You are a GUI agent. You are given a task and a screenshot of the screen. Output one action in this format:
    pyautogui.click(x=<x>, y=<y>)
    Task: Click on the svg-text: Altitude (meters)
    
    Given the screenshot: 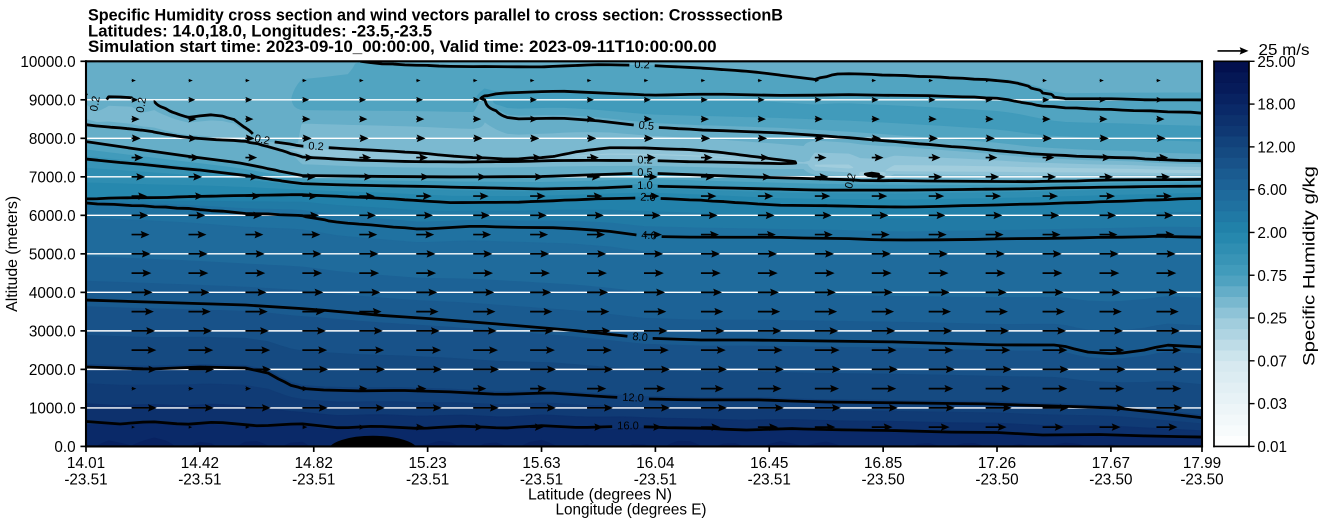 What is the action you would take?
    pyautogui.click(x=12, y=254)
    